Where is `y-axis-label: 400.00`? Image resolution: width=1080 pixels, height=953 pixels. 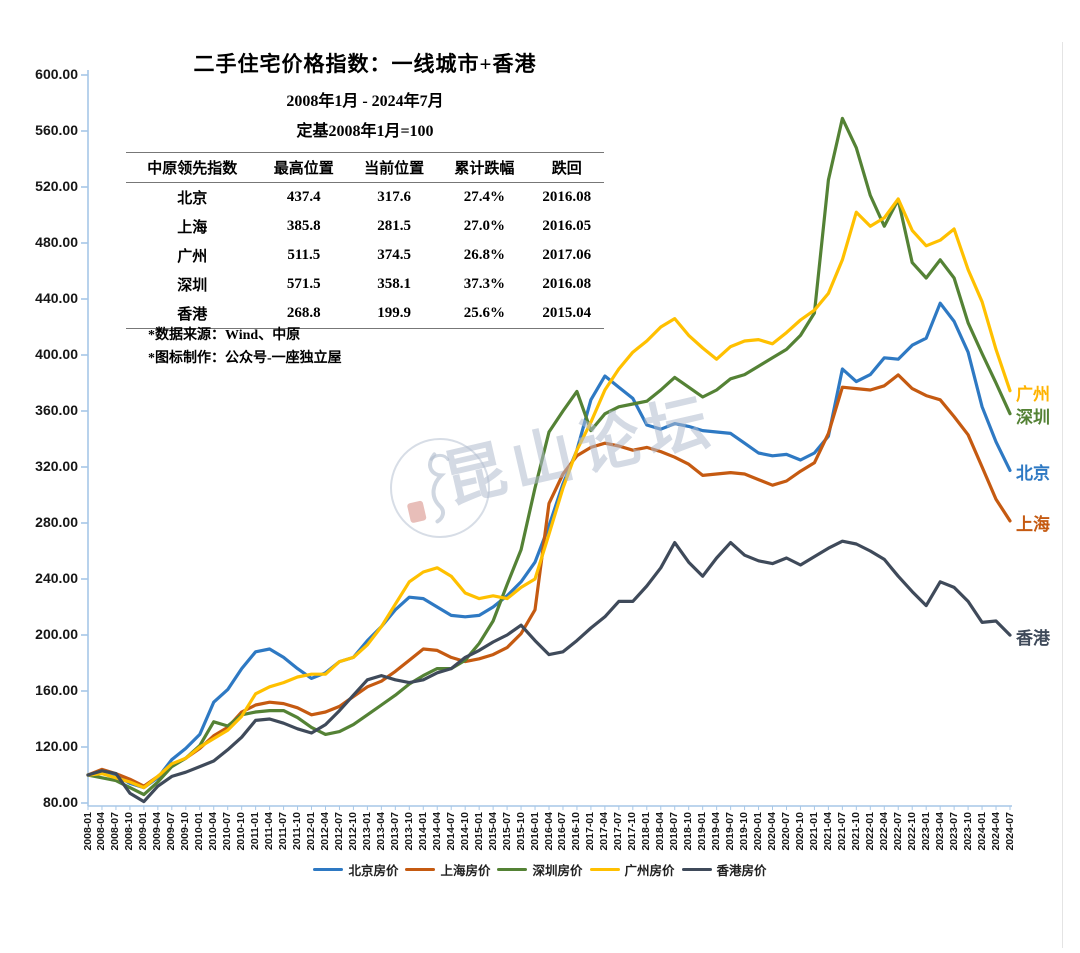 y-axis-label: 400.00 is located at coordinates (56, 354).